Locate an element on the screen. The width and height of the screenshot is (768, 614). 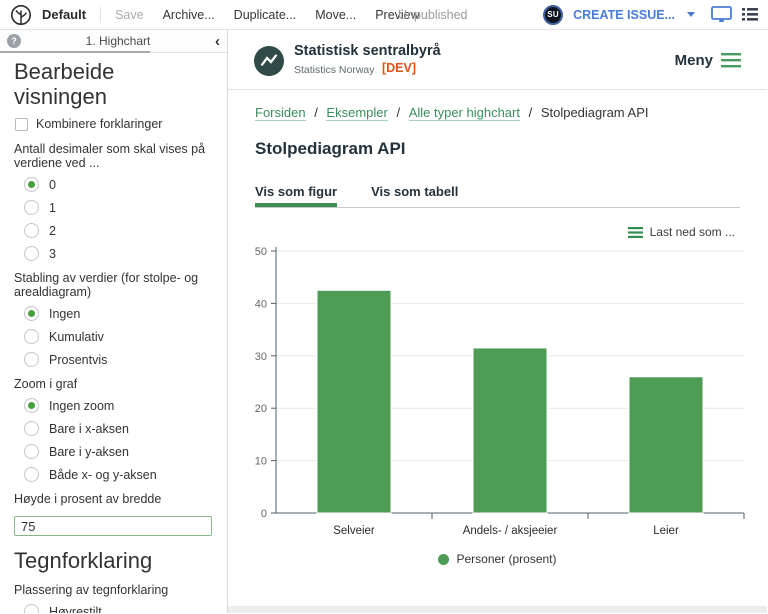
brand-subtitle: Statistics Norway is located at coordinates (334, 69).